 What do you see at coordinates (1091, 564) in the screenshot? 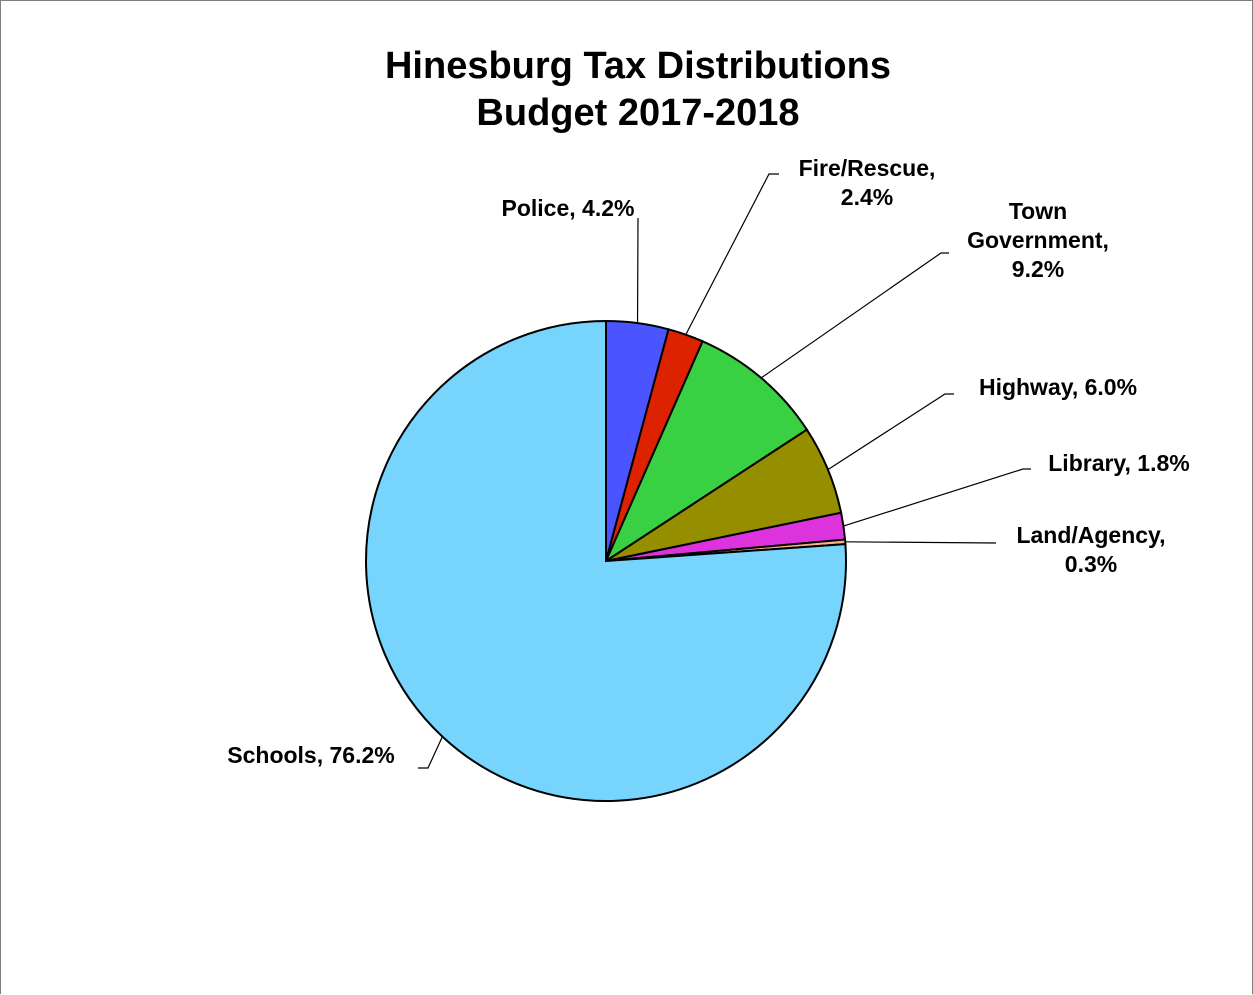
I see `data-label-line: 0.3%` at bounding box center [1091, 564].